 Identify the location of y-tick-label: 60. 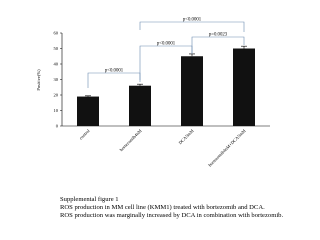
(56, 33).